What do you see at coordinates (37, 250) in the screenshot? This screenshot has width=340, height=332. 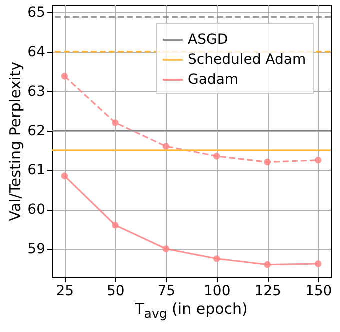 I see `y-tick-label: 59` at bounding box center [37, 250].